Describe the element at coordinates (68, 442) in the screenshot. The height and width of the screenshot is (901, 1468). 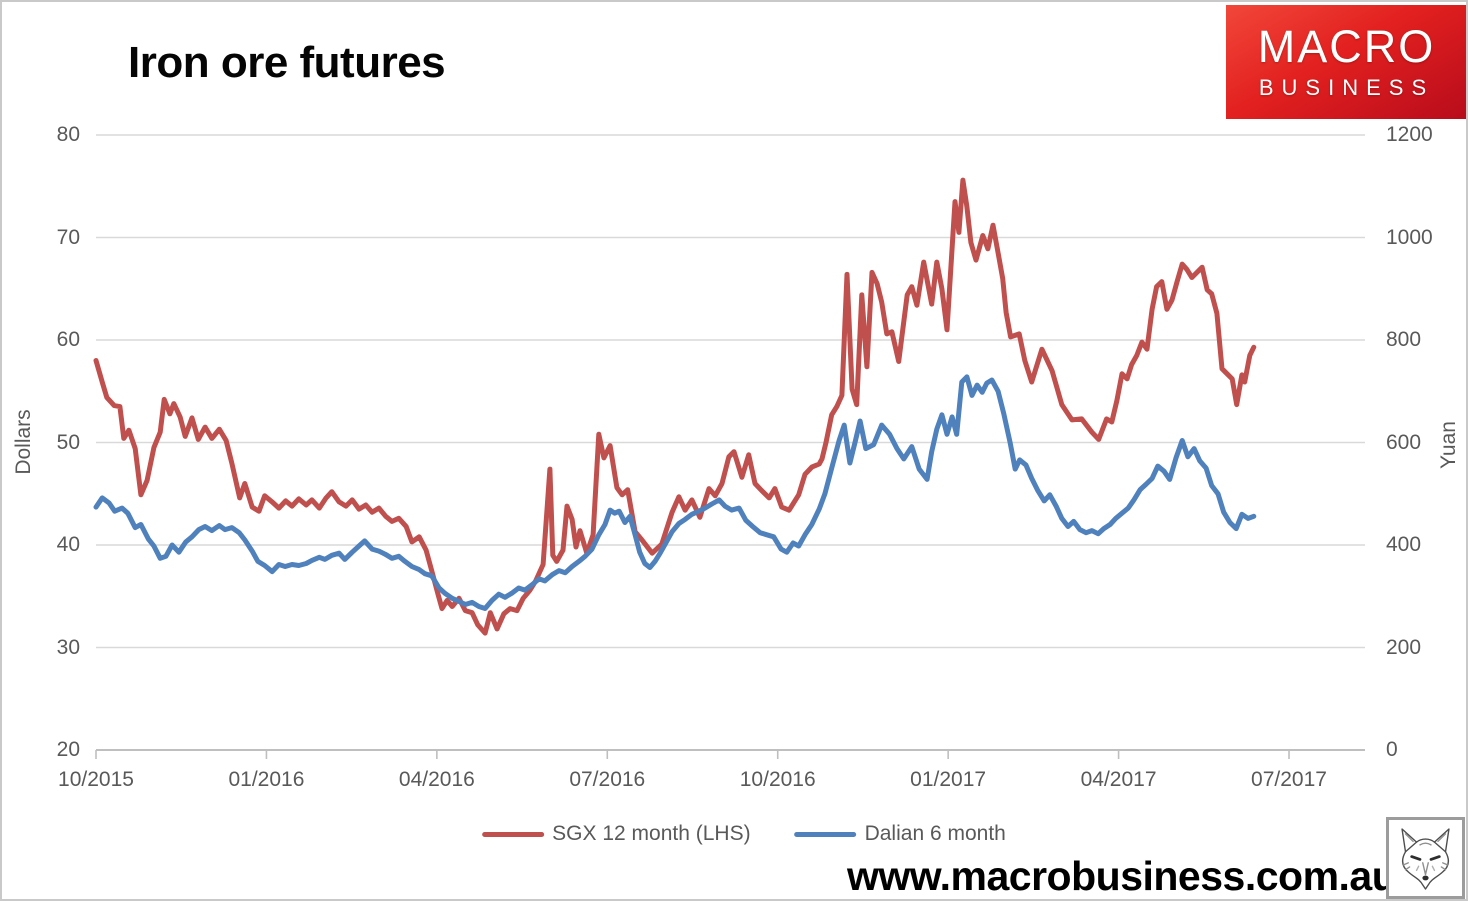
I see `y-left-tick-label: 50` at that location.